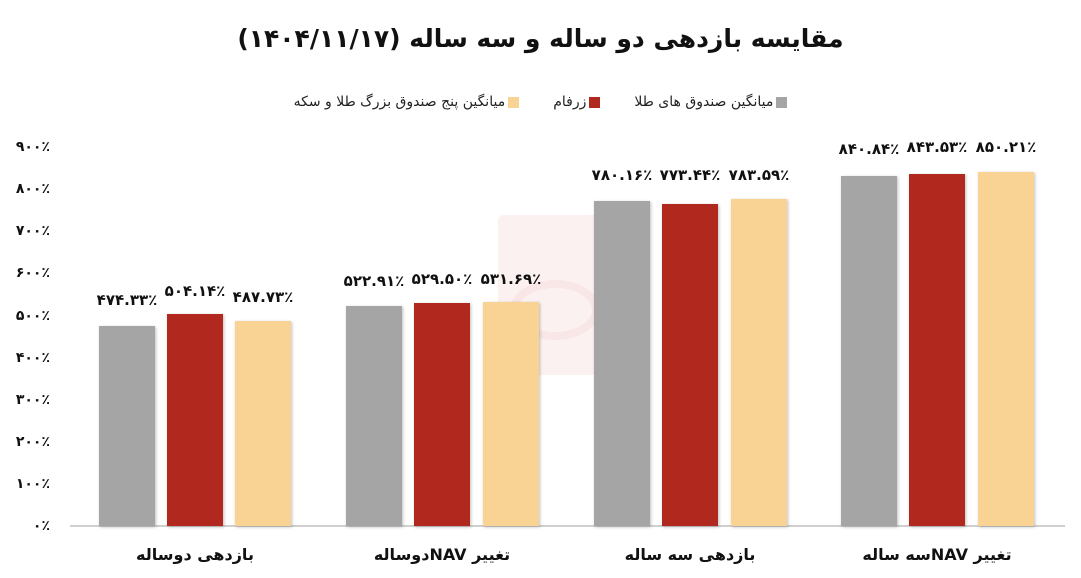  Describe the element at coordinates (127, 426) in the screenshot. I see `bar-gold-funds-2y-return` at that location.